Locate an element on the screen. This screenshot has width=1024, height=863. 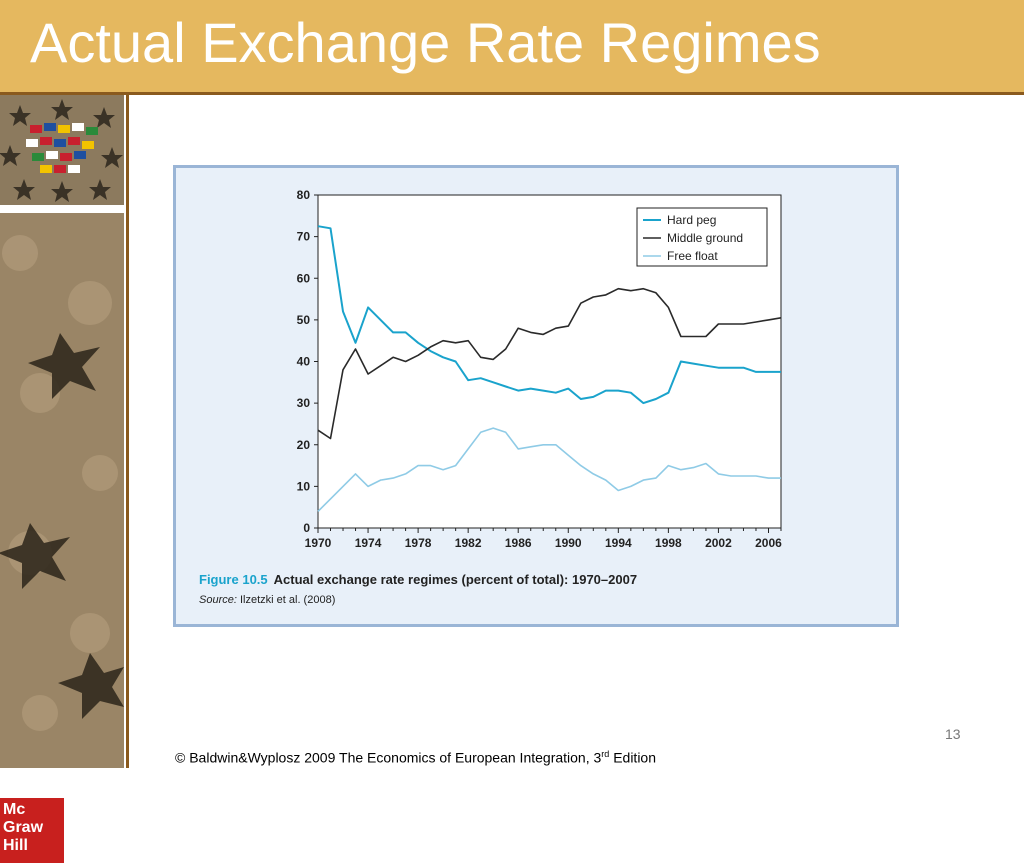
left-decorative-strip: Mc Graw Hill is located at coordinates (64, 479).